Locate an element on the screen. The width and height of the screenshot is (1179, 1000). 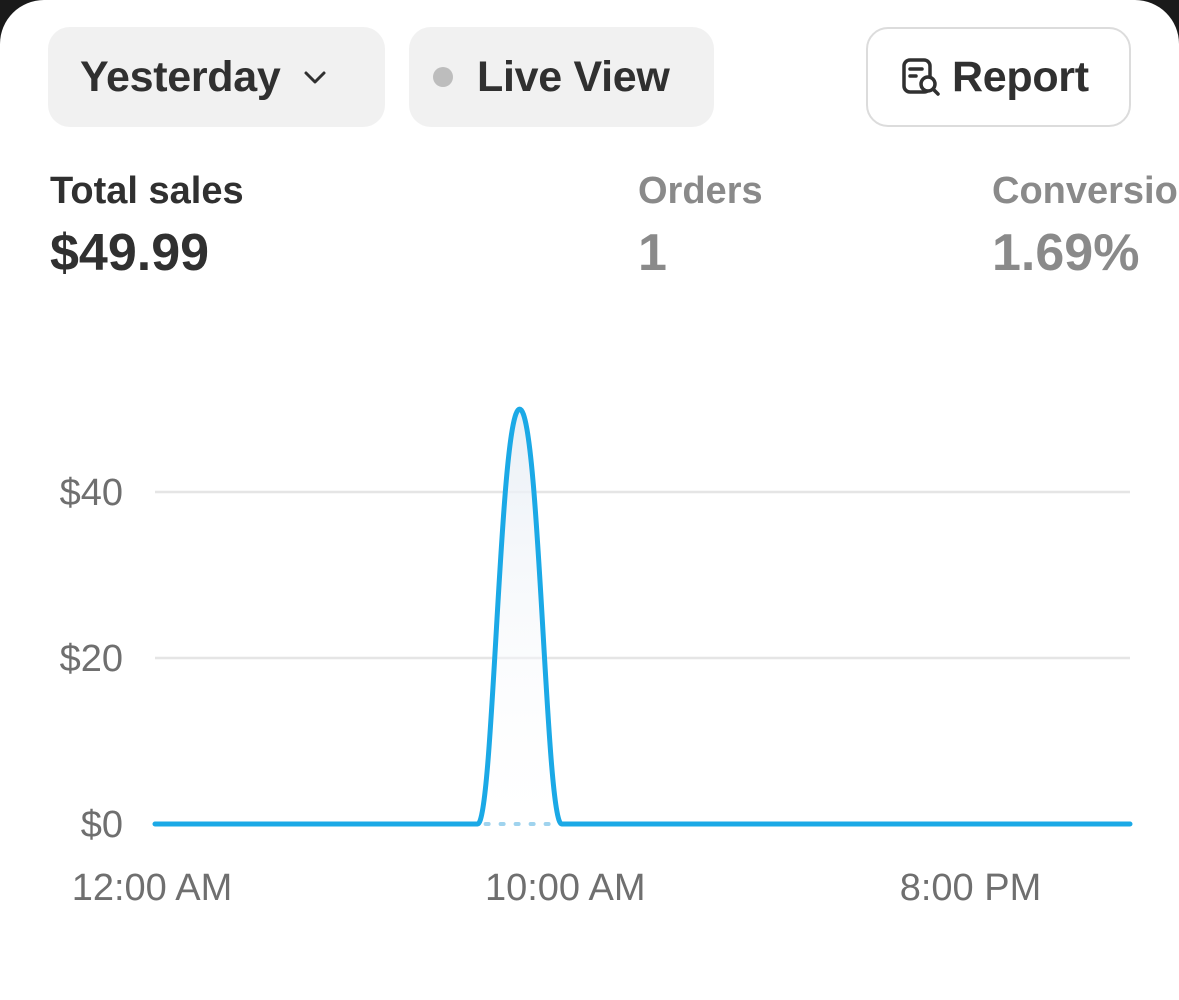
x-tick-label: 8:00 PM is located at coordinates (971, 888).